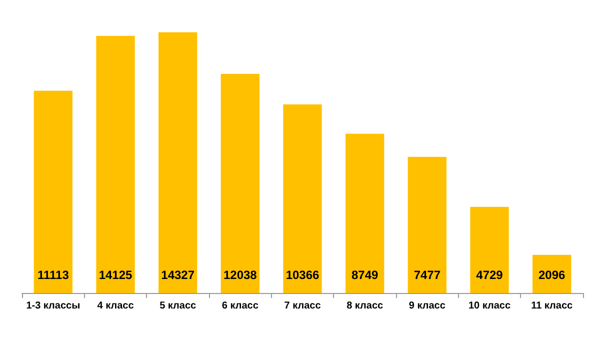 This screenshot has width=613, height=353. Describe the element at coordinates (178, 306) in the screenshot. I see `x-tick-label: 5 класс` at that location.